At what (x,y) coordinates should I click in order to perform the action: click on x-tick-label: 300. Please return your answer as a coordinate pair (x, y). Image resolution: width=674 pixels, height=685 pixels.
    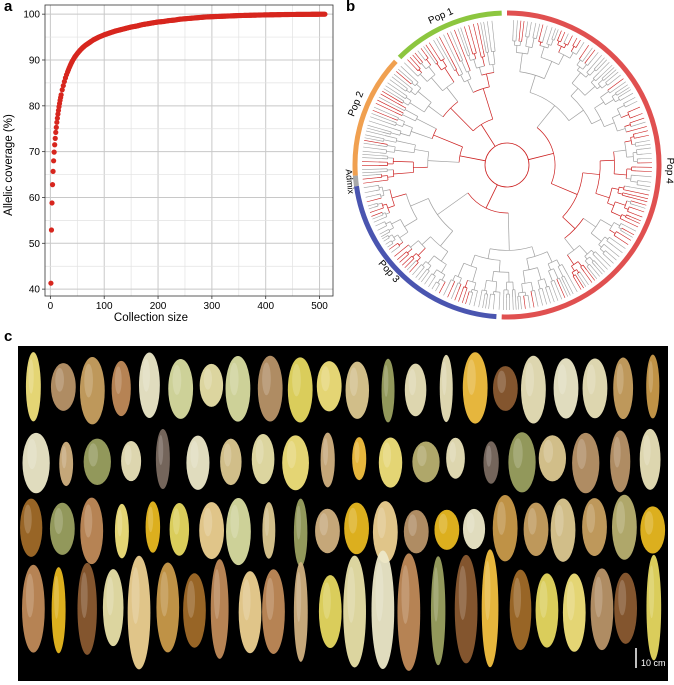
    Looking at the image, I should click on (212, 306).